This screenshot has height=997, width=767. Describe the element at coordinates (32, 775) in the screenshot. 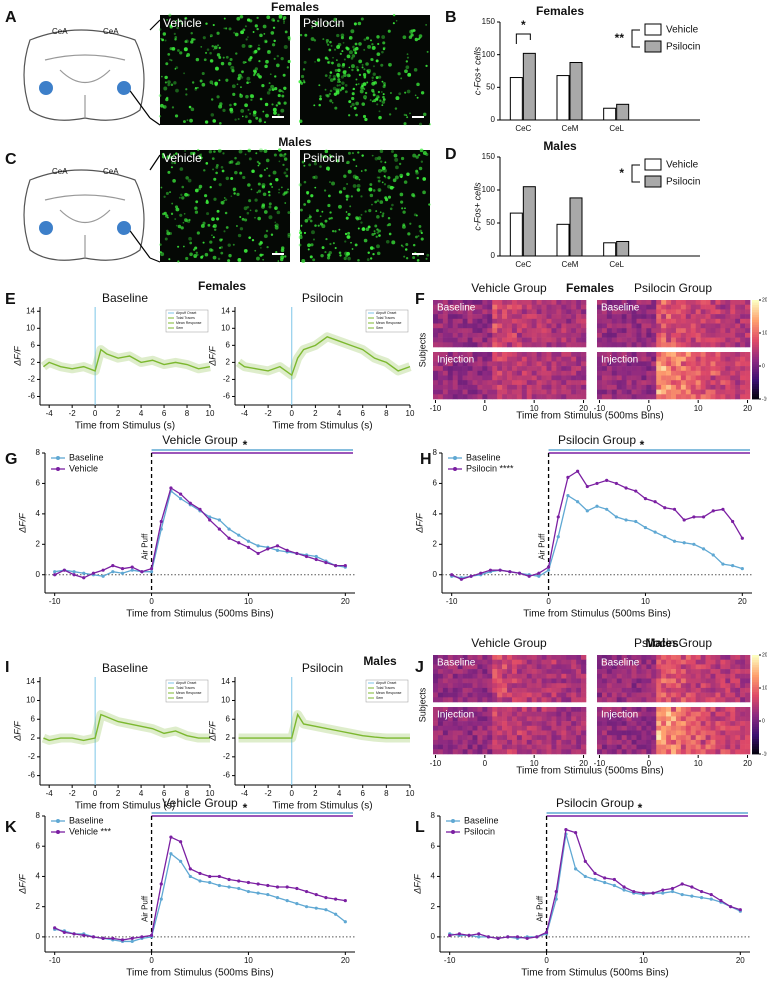

I see `y-tick-label: -6` at that location.